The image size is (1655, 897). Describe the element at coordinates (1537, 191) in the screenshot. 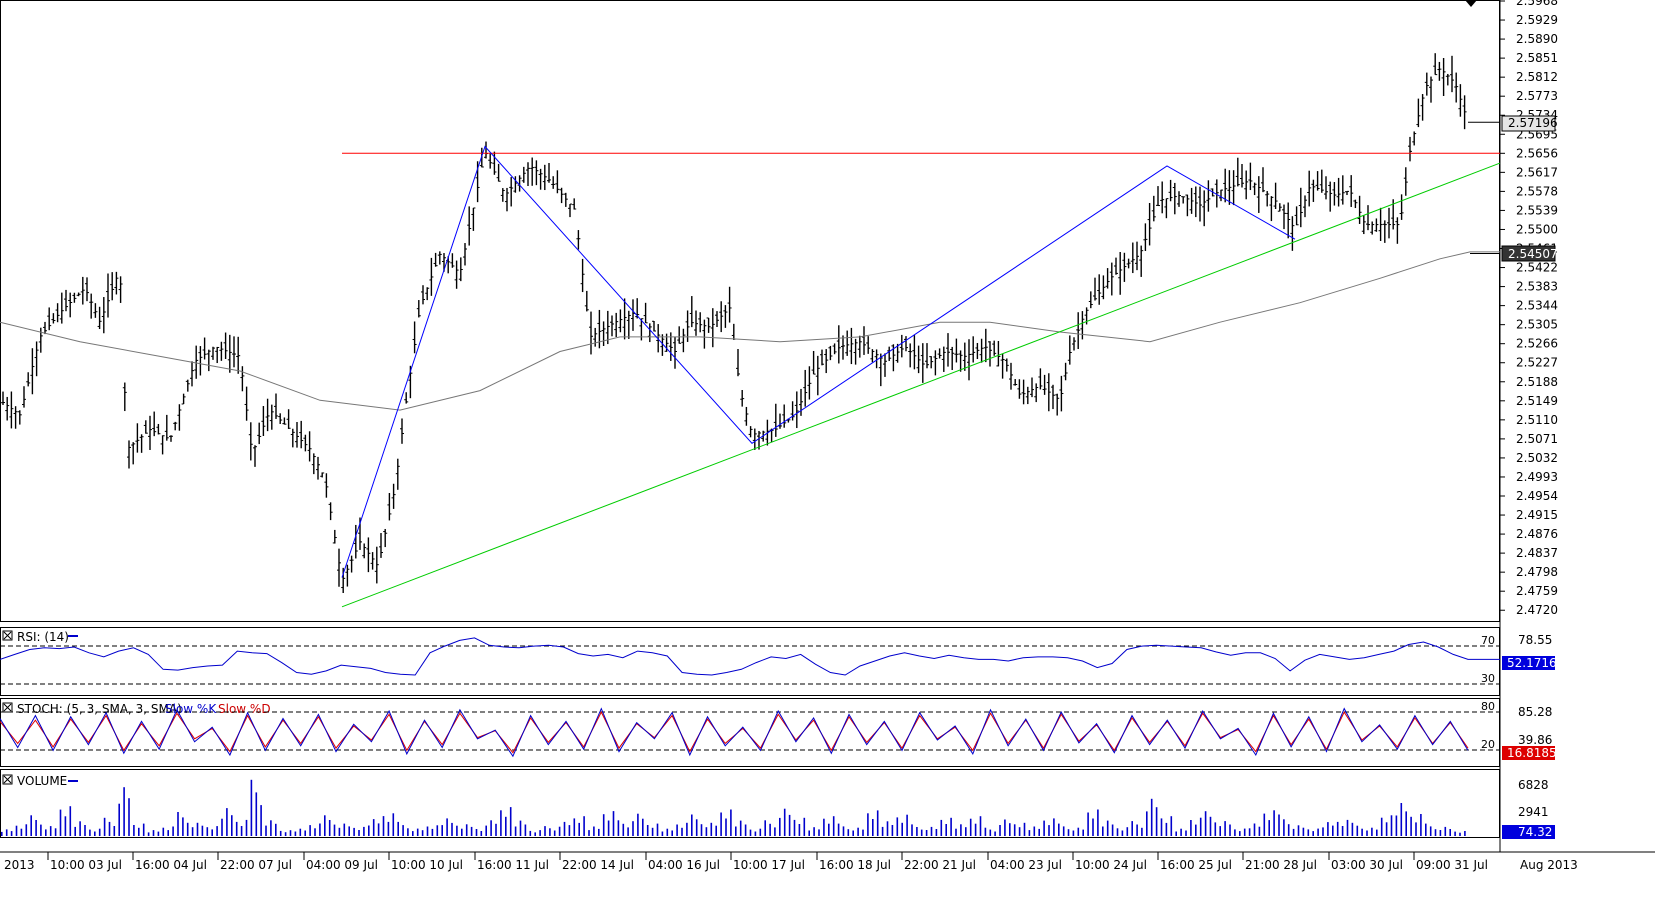

I see `price-axis-tick: 2.5578` at that location.